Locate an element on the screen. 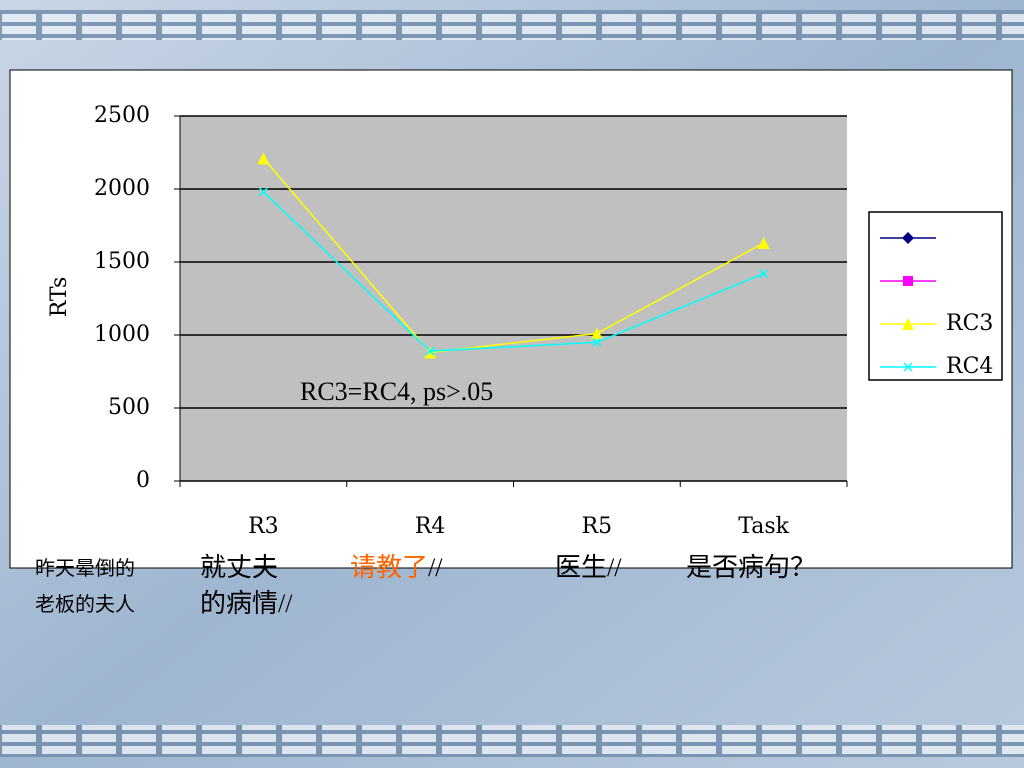 This screenshot has width=1024, height=768. y-tick-label: 1000 is located at coordinates (122, 334).